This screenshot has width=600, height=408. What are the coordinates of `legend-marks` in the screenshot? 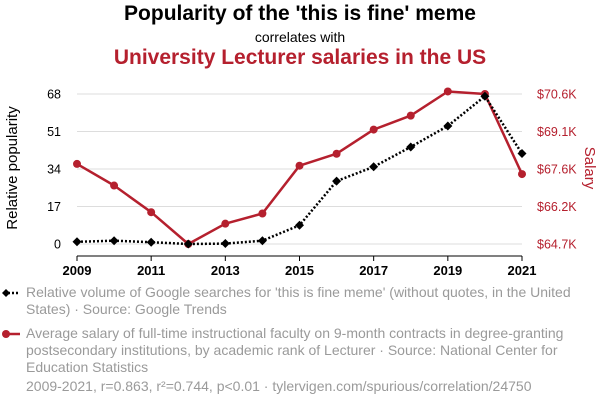 It's located at (11, 313).